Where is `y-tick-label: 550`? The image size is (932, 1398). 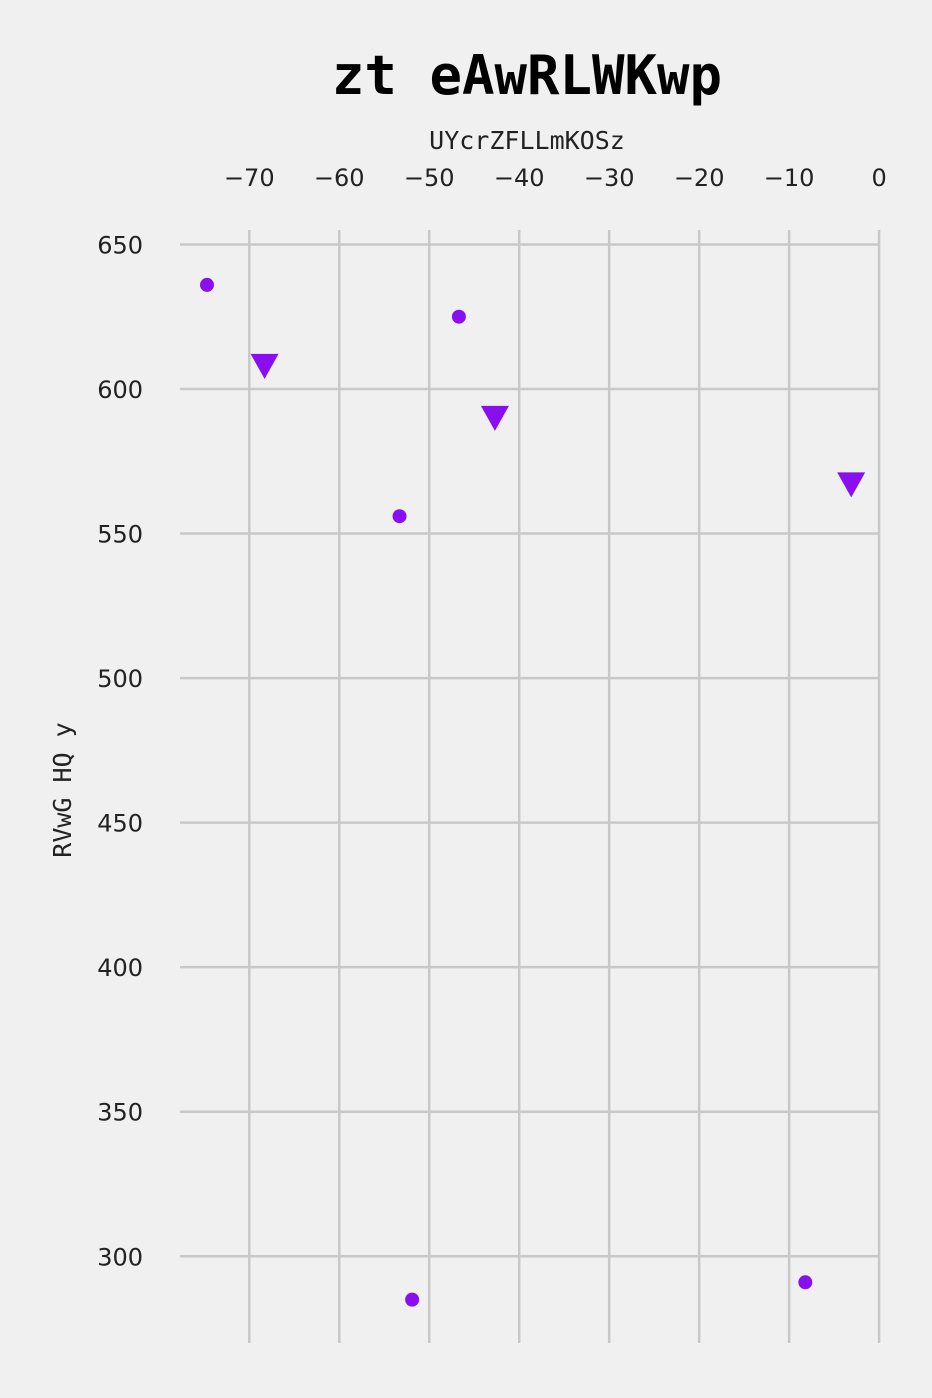 y-tick-label: 550 is located at coordinates (120, 535).